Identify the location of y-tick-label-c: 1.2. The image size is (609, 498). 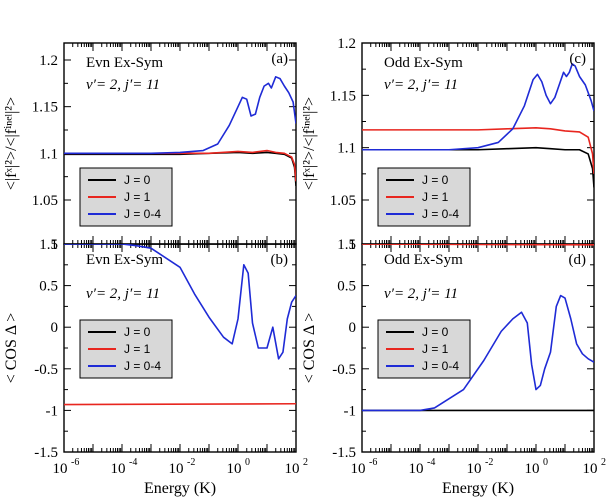
(346, 44).